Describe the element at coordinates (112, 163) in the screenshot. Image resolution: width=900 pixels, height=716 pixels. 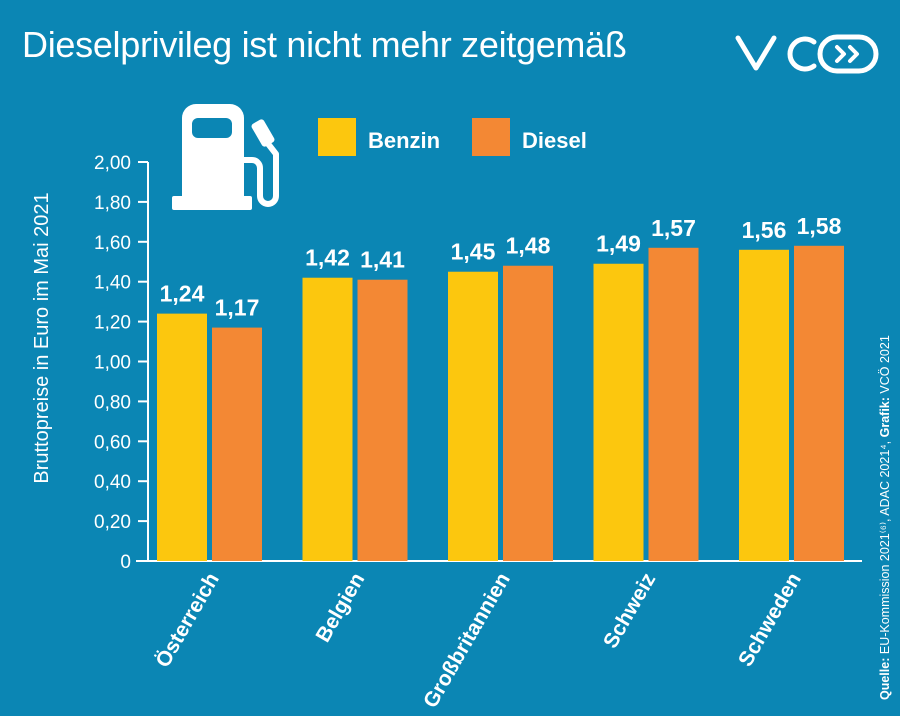
I see `y-tick-label: 2,00` at that location.